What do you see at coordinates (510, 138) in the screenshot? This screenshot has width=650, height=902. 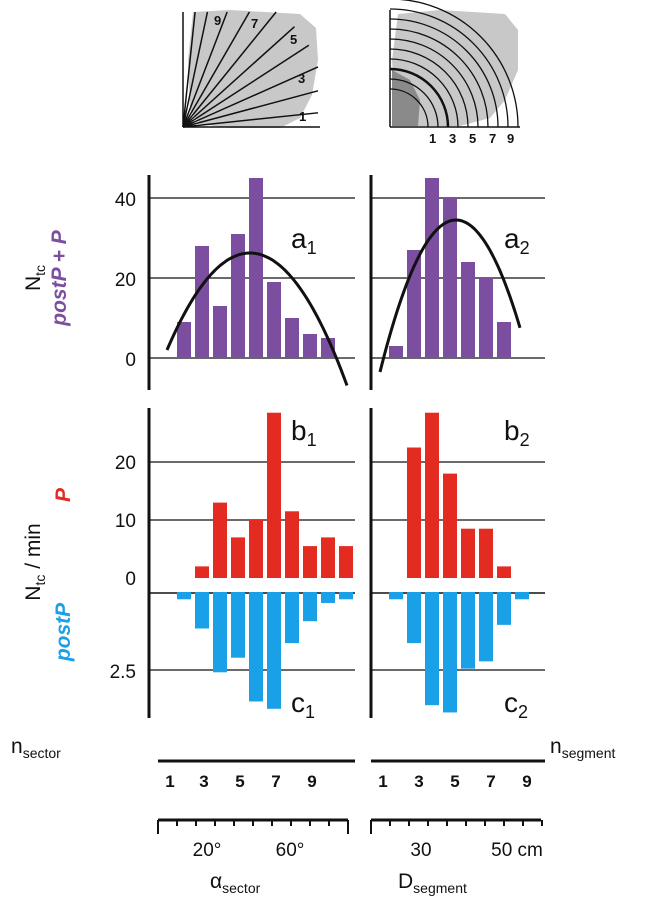 I see `segment-label-9: 9` at bounding box center [510, 138].